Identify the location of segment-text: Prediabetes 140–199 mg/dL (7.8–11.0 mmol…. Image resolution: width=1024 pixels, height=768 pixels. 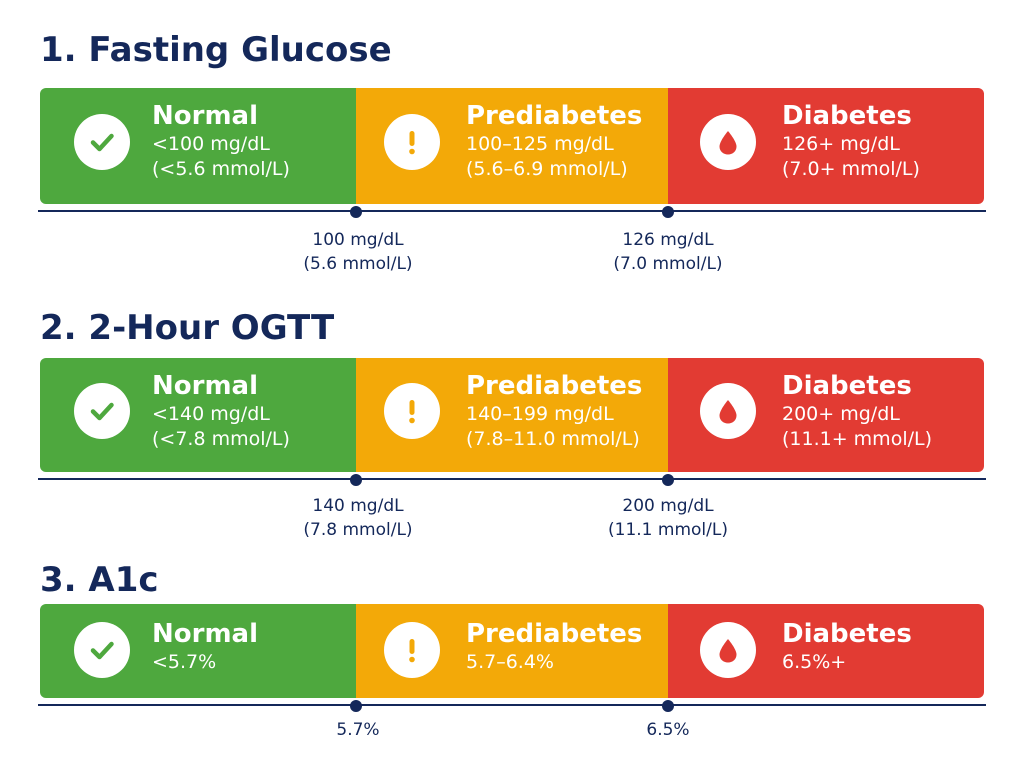
(554, 411).